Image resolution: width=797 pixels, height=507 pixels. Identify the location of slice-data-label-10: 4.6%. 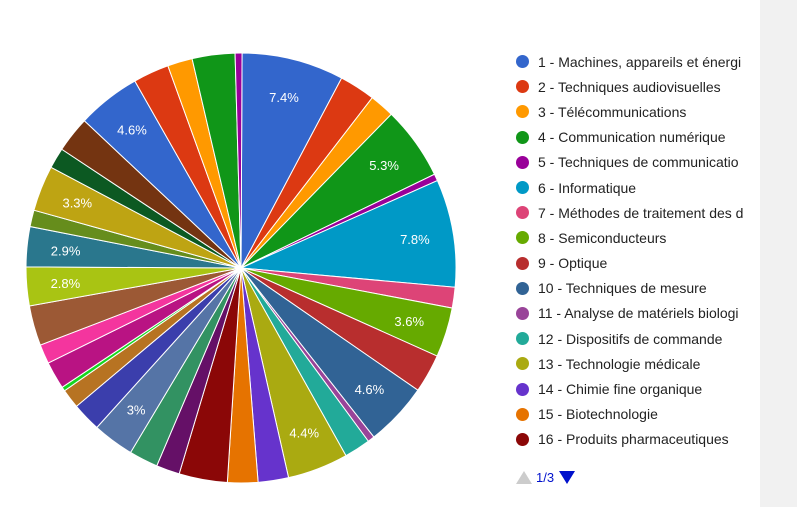
(370, 389).